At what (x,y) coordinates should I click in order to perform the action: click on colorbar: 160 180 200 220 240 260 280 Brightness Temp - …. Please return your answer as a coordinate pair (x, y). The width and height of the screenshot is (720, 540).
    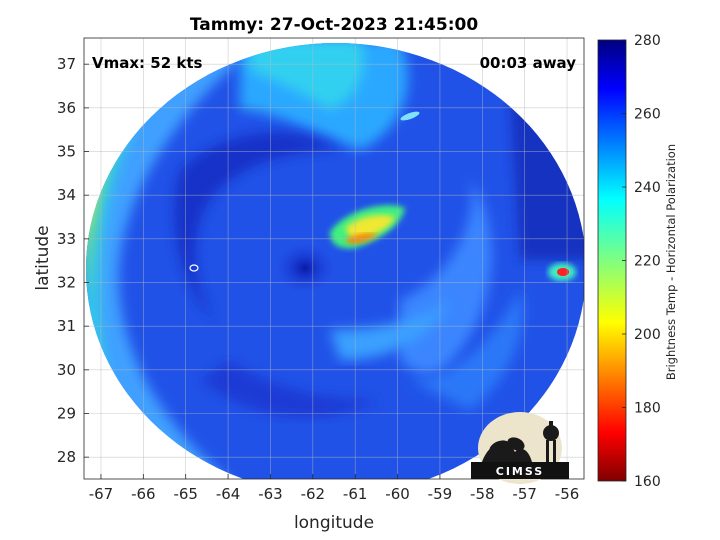
    Looking at the image, I should click on (637, 261).